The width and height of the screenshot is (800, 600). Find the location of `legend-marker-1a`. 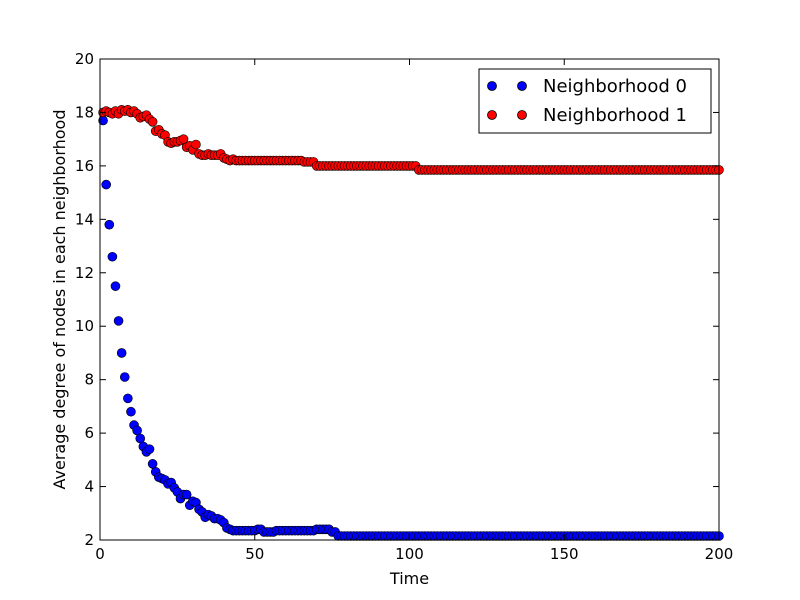

legend-marker-1a is located at coordinates (492, 115).